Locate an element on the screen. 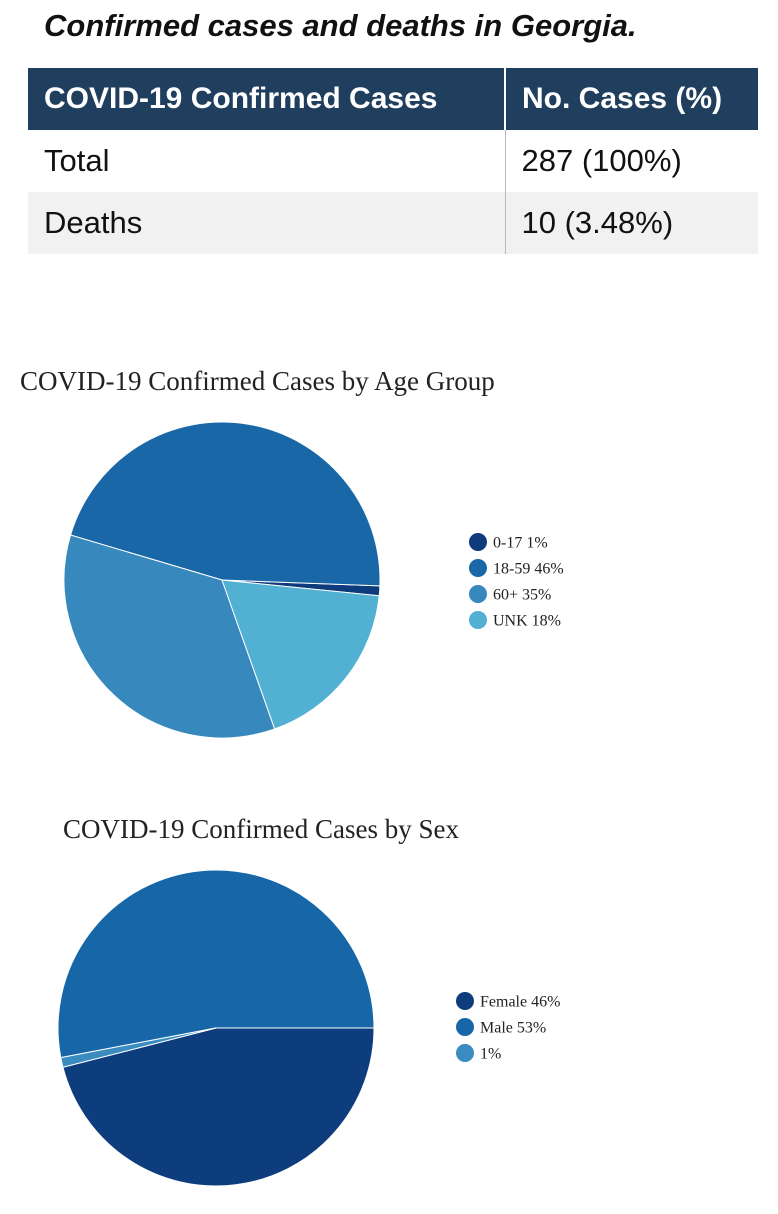 Image resolution: width=778 pixels, height=1214 pixels. legend-label-0-17-1: 0-17 1% is located at coordinates (520, 543).